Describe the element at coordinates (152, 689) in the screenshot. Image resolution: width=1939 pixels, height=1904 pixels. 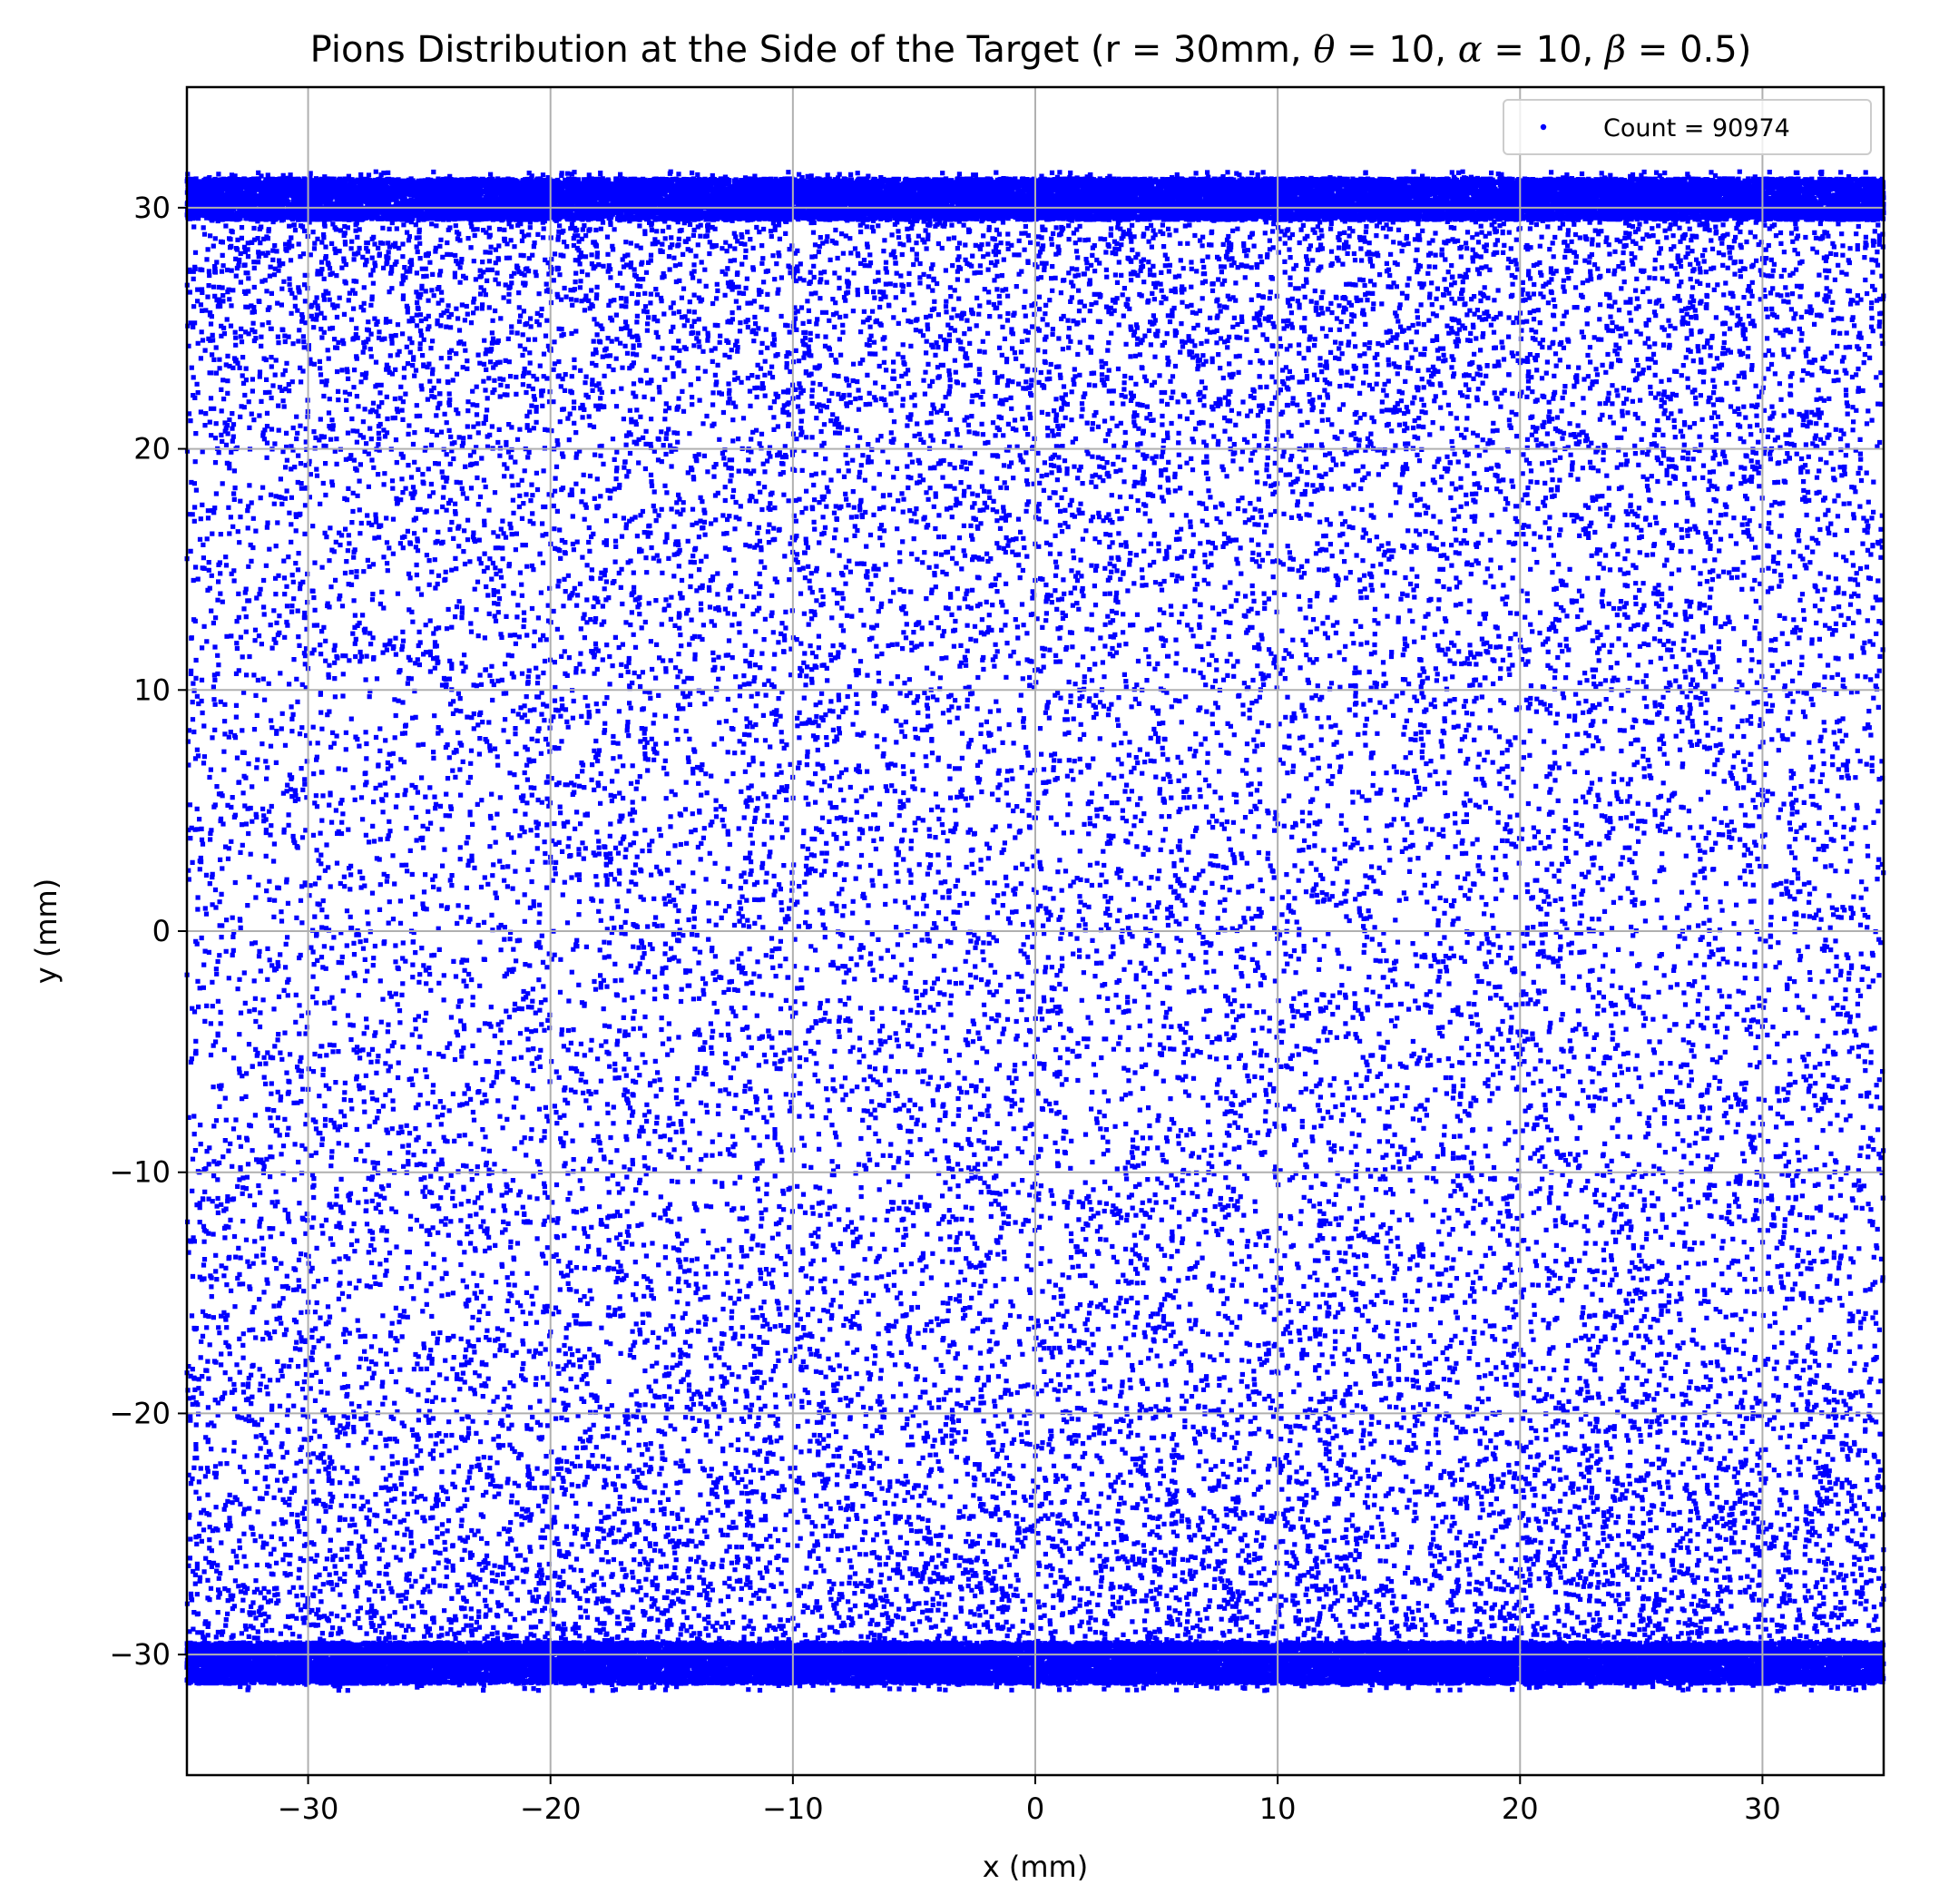
I see `y-tick-label: 10` at that location.